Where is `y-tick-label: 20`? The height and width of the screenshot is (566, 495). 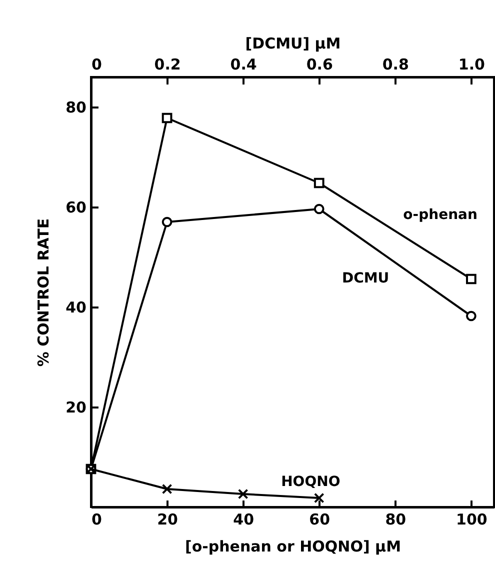
y-tick-label: 20 is located at coordinates (76, 407).